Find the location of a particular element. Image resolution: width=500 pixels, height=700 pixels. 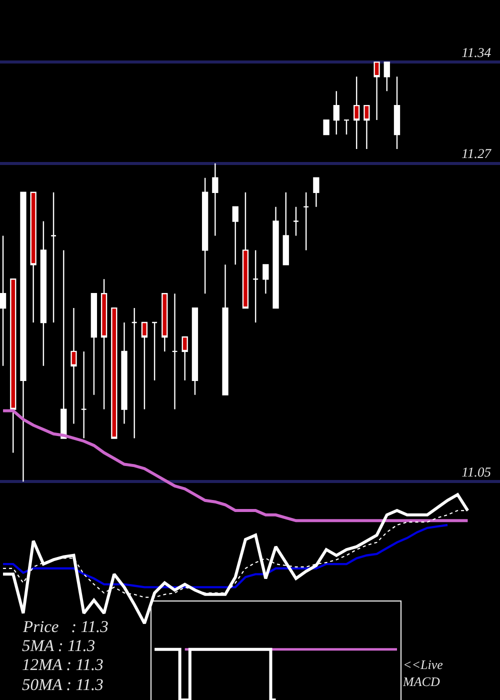

y-tick-label: 11.05 is located at coordinates (477, 472).